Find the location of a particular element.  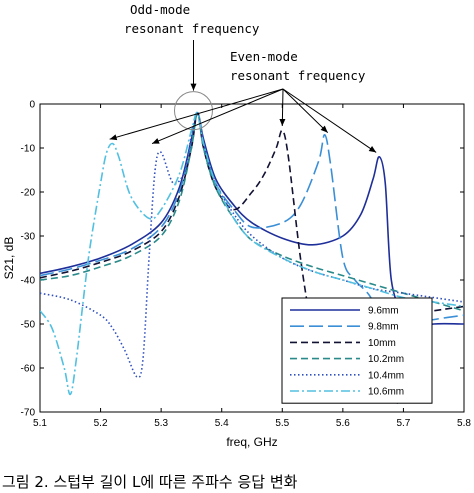

y-tick-label: -20 is located at coordinates (28, 193).